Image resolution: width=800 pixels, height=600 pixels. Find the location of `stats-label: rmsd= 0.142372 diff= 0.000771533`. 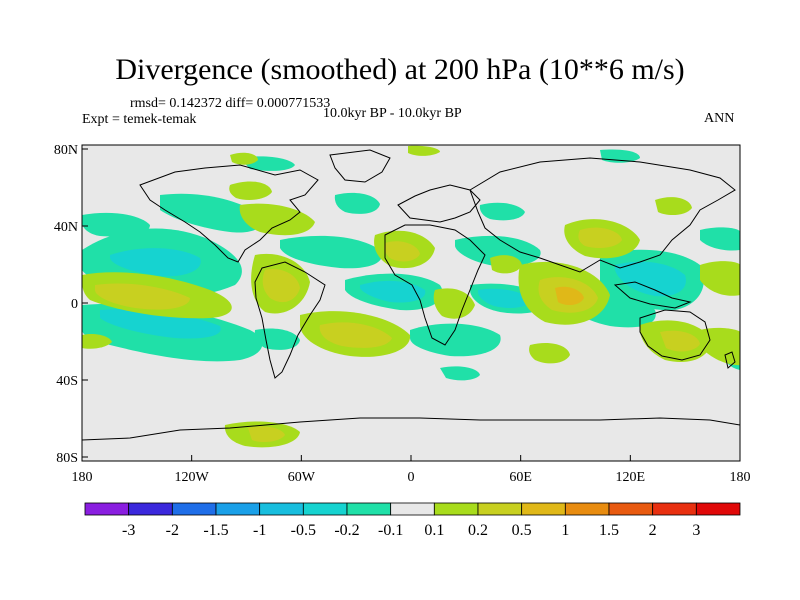

stats-label: rmsd= 0.142372 diff= 0.000771533 is located at coordinates (230, 103).